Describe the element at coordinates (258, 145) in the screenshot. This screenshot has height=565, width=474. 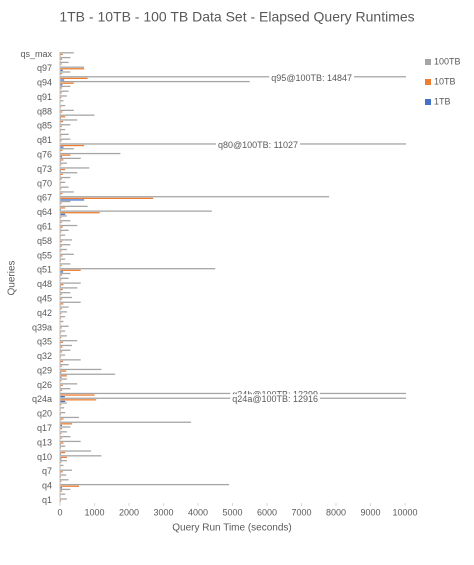
I see `annotation: q80@100TB: 11027` at that location.